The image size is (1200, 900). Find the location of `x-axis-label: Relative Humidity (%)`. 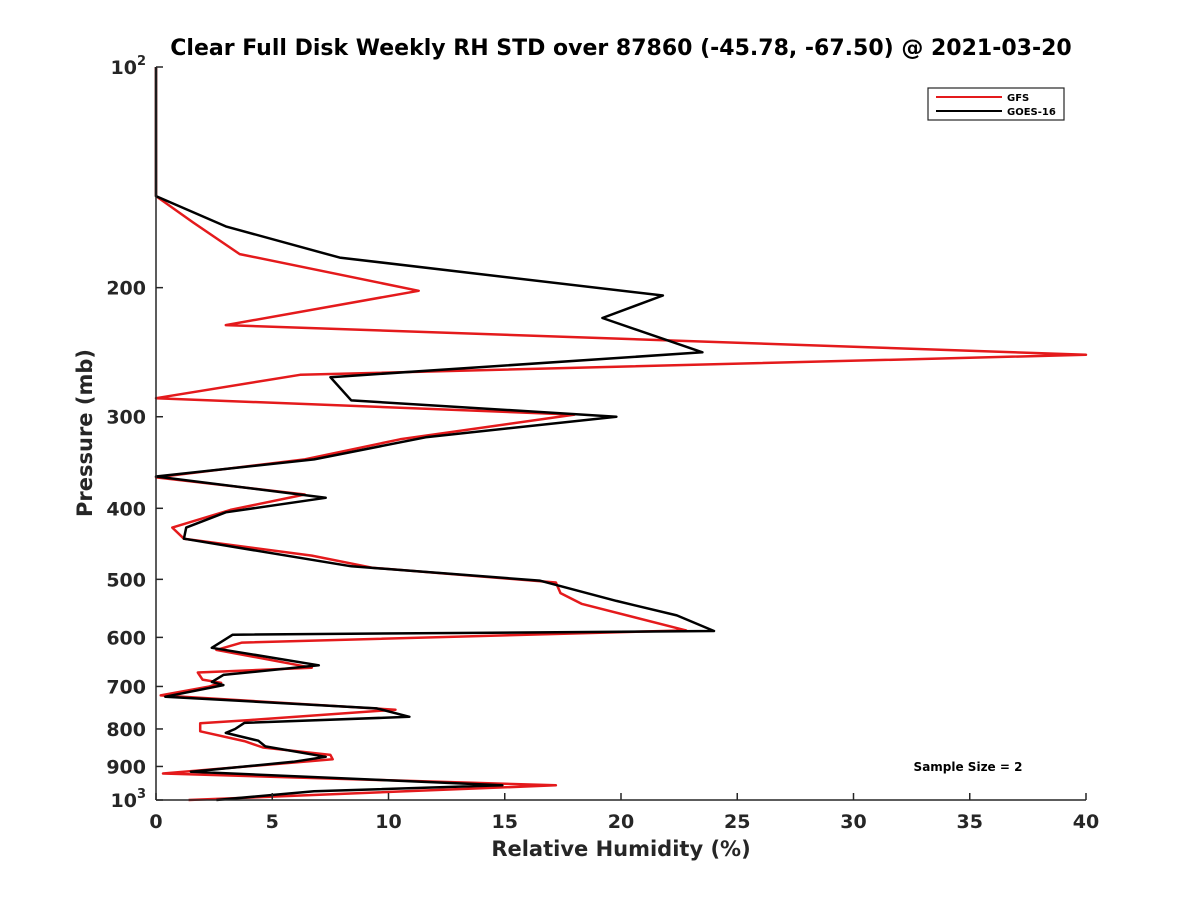

x-axis-label: Relative Humidity (%) is located at coordinates (620, 849).